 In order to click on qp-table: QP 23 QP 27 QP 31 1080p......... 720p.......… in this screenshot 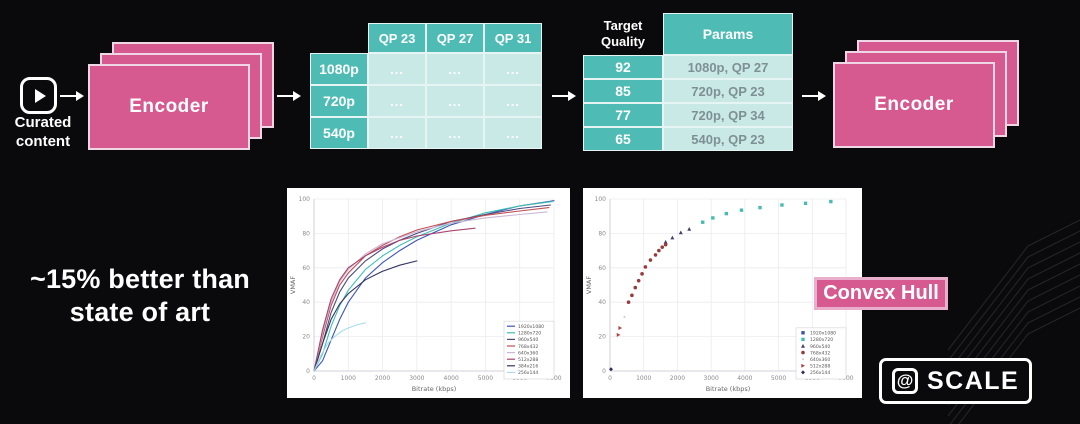, I will do `click(426, 86)`.